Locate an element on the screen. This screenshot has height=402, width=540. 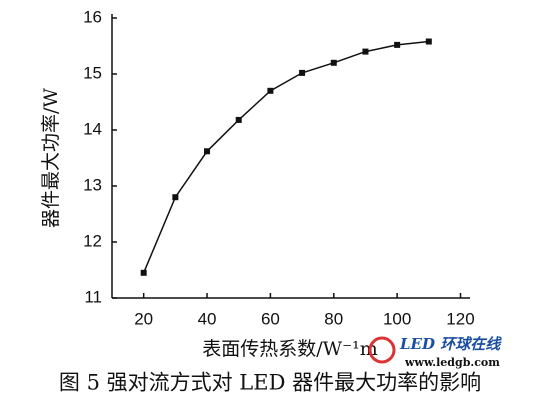
x-tick-label: 120 is located at coordinates (460, 318).